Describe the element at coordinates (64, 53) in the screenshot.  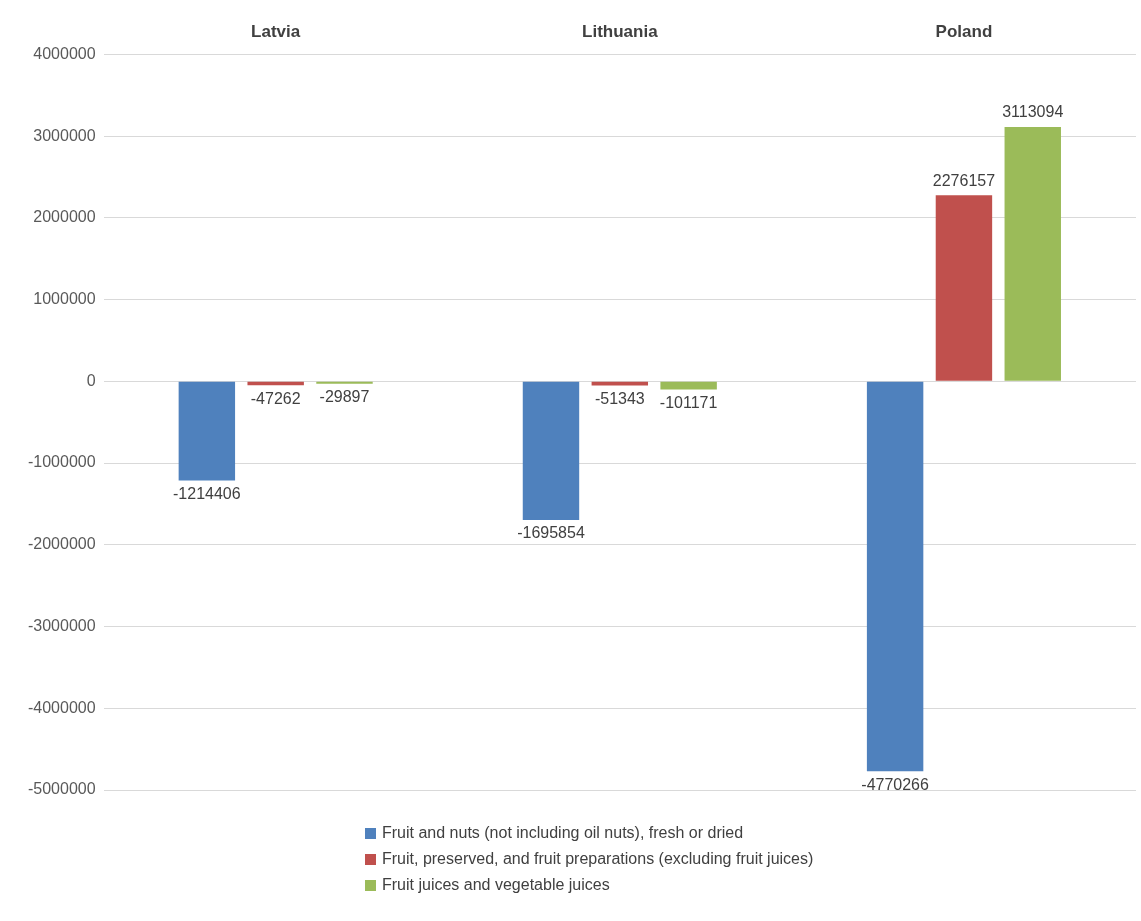
I see `y-tick-label: 4000000` at that location.